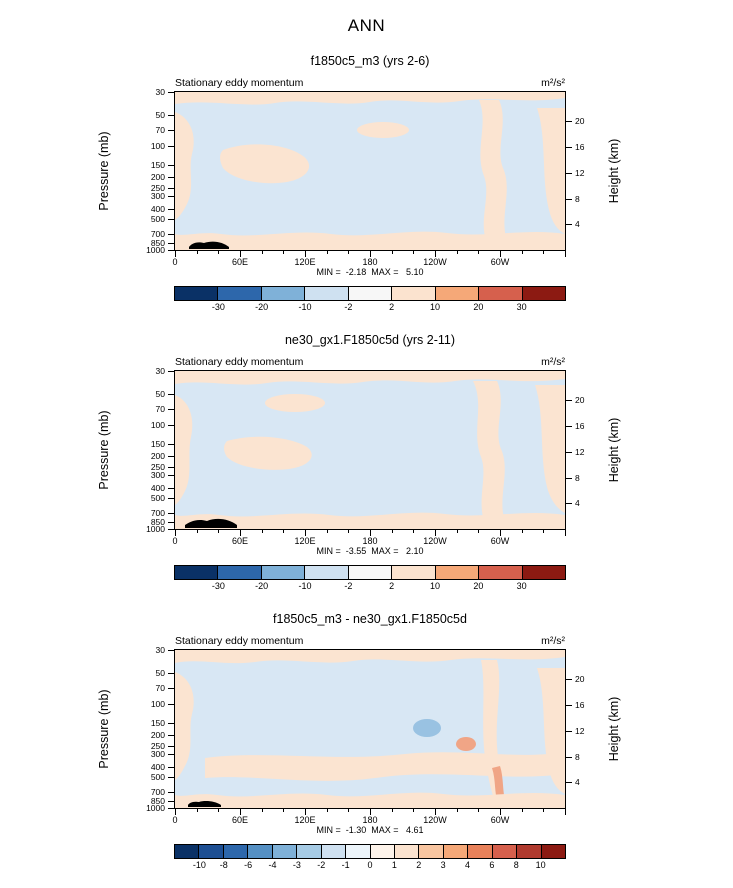  I want to click on contour-plot, so click(370, 171).